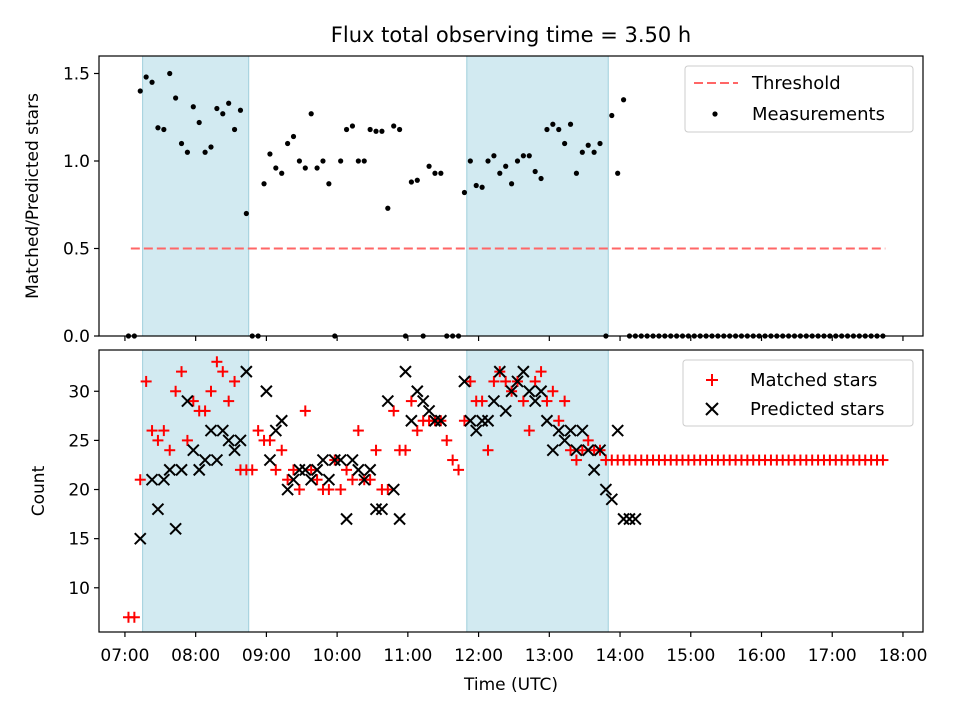  Describe the element at coordinates (79, 491) in the screenshot. I see `bottom-y-tick-label: 20` at that location.